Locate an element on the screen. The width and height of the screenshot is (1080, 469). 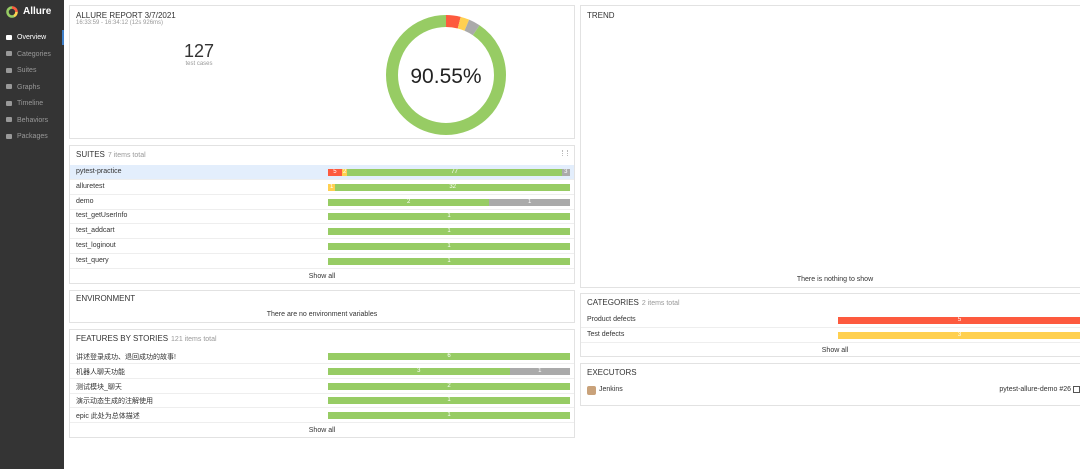
row-name: test_loginout is located at coordinates (96, 245).